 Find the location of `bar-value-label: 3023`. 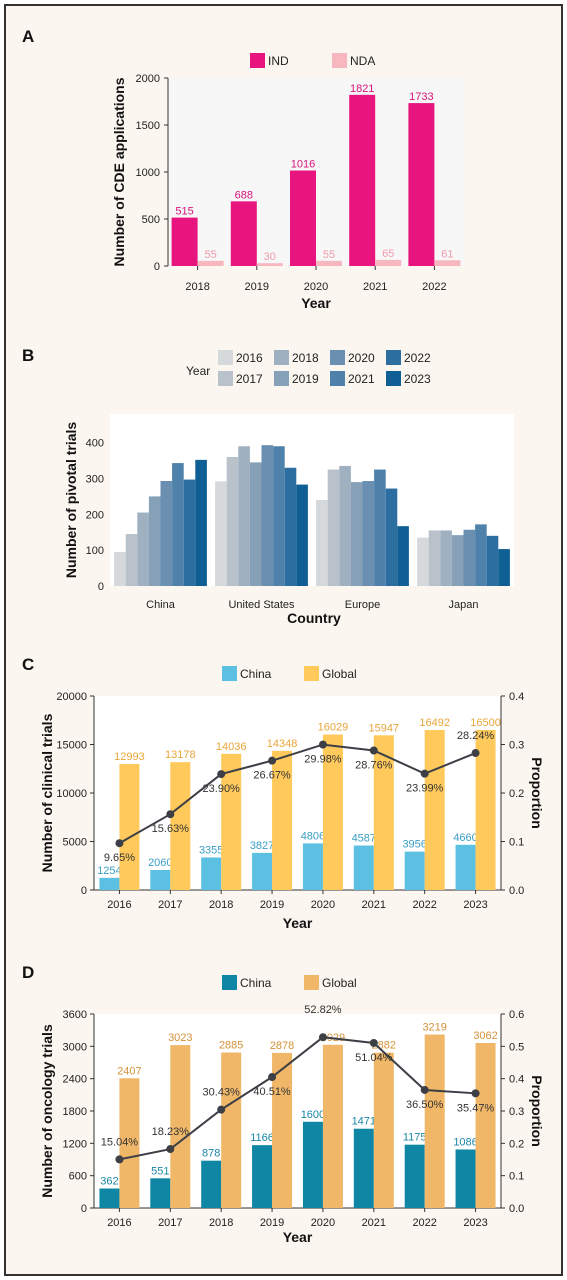

bar-value-label: 3023 is located at coordinates (180, 1038).